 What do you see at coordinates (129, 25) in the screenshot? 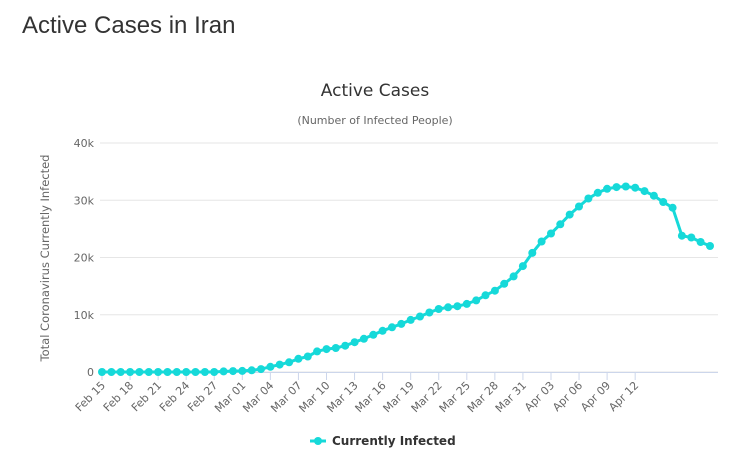
I see `page-title: Active Cases in Iran` at bounding box center [129, 25].